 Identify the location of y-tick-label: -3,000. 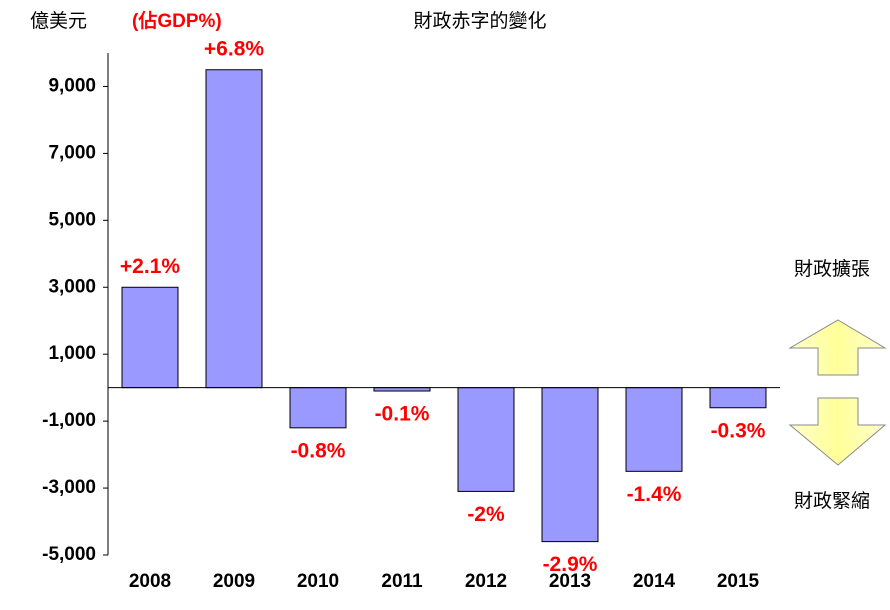
(69, 487).